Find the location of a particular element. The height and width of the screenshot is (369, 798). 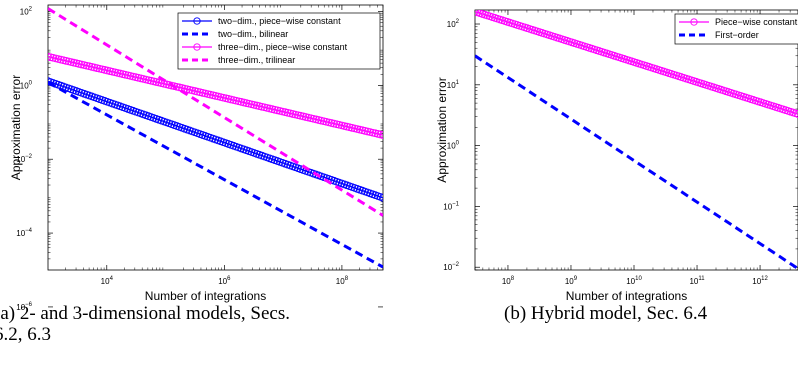

y-tick-exponent: 1 is located at coordinates (458, 83).